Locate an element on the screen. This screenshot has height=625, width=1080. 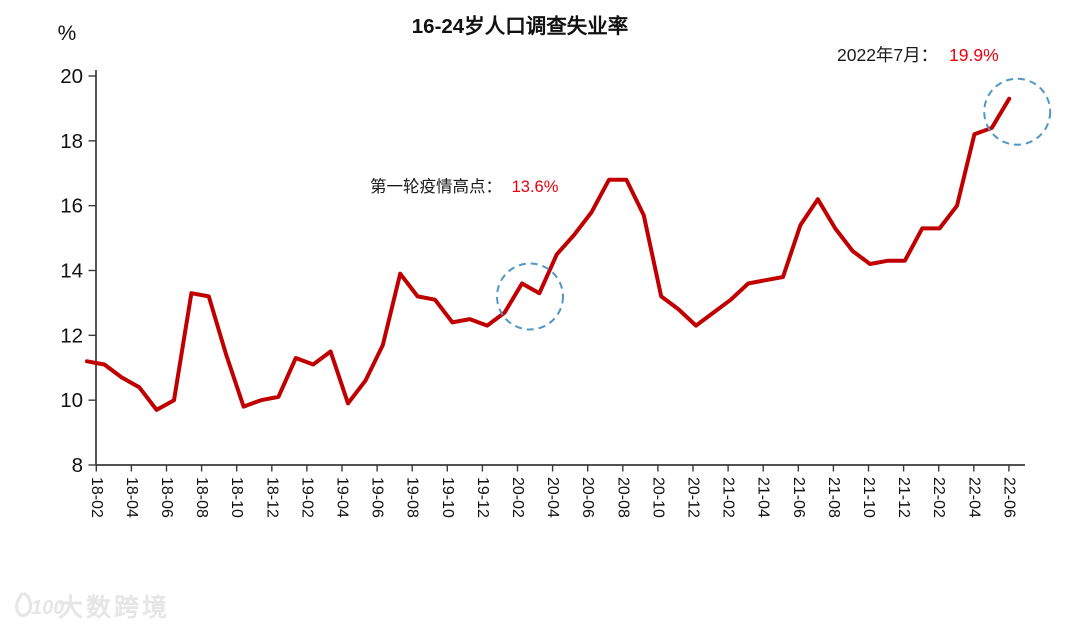
annotation-first-wave-value: 13.6% is located at coordinates (535, 187).